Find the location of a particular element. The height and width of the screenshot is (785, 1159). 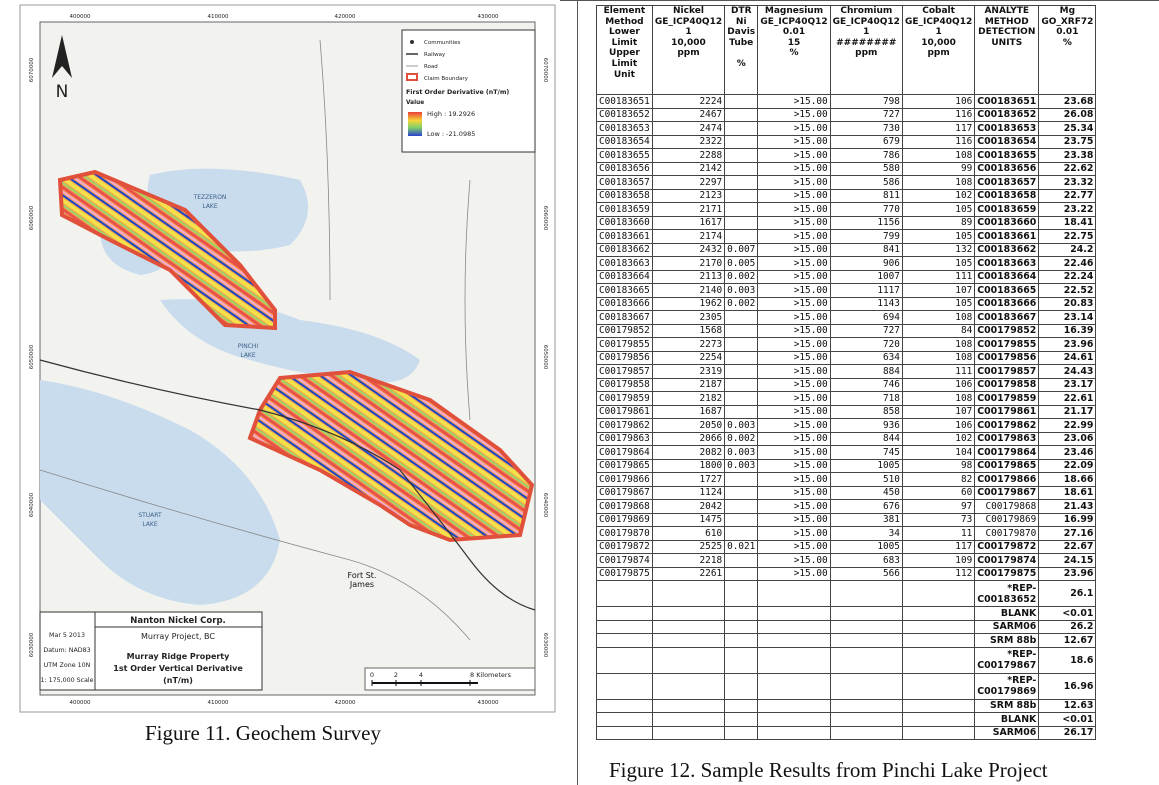

legend-title: First Order Derivative (nT/m) is located at coordinates (457, 92).